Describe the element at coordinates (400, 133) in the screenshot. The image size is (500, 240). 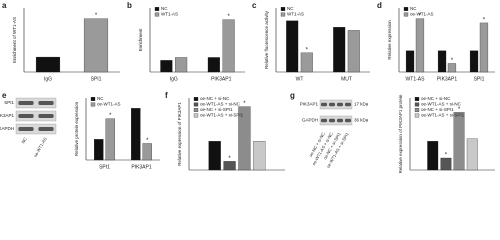
I see `y-axis-label: Relative expression of PIK3AP1 protein` at that location.